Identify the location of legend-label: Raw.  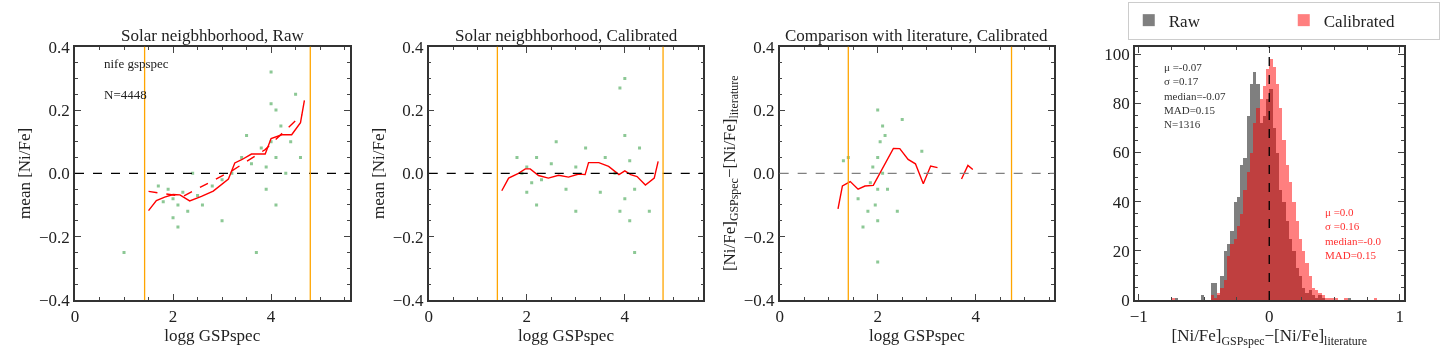
(1184, 21).